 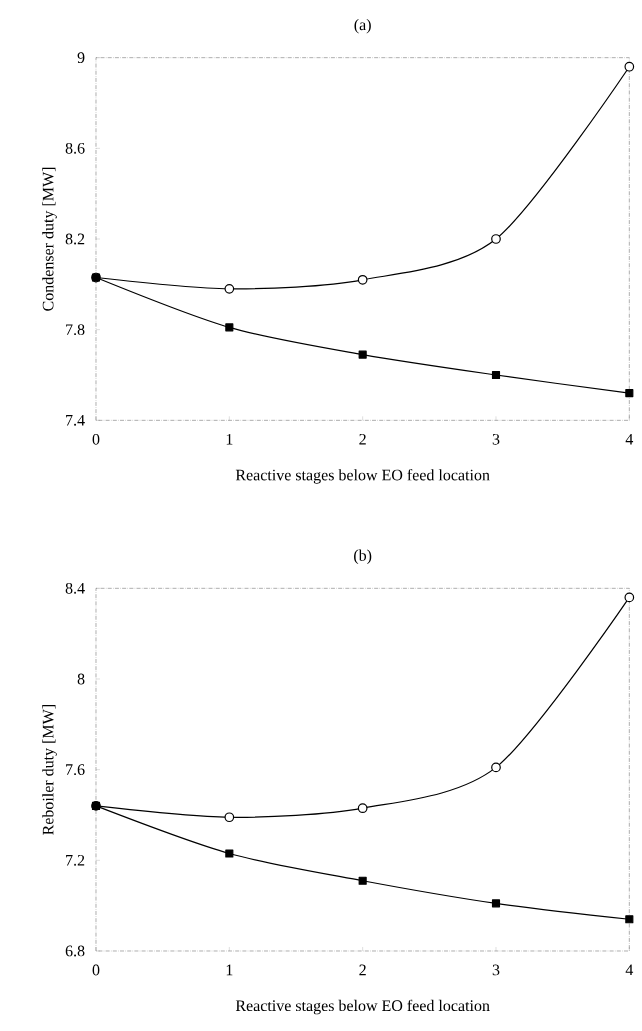 What do you see at coordinates (75, 420) in the screenshot?
I see `y-tick-label: 7.4` at bounding box center [75, 420].